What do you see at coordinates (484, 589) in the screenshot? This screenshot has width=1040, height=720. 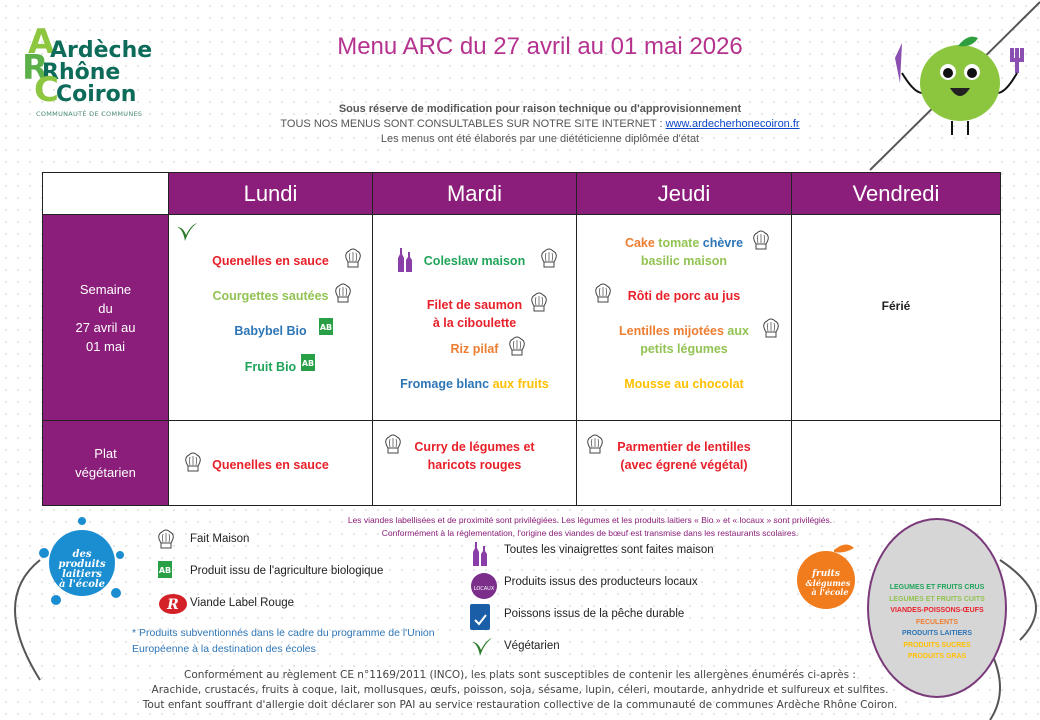 I see `svg-text: LOCAUX` at bounding box center [484, 589].